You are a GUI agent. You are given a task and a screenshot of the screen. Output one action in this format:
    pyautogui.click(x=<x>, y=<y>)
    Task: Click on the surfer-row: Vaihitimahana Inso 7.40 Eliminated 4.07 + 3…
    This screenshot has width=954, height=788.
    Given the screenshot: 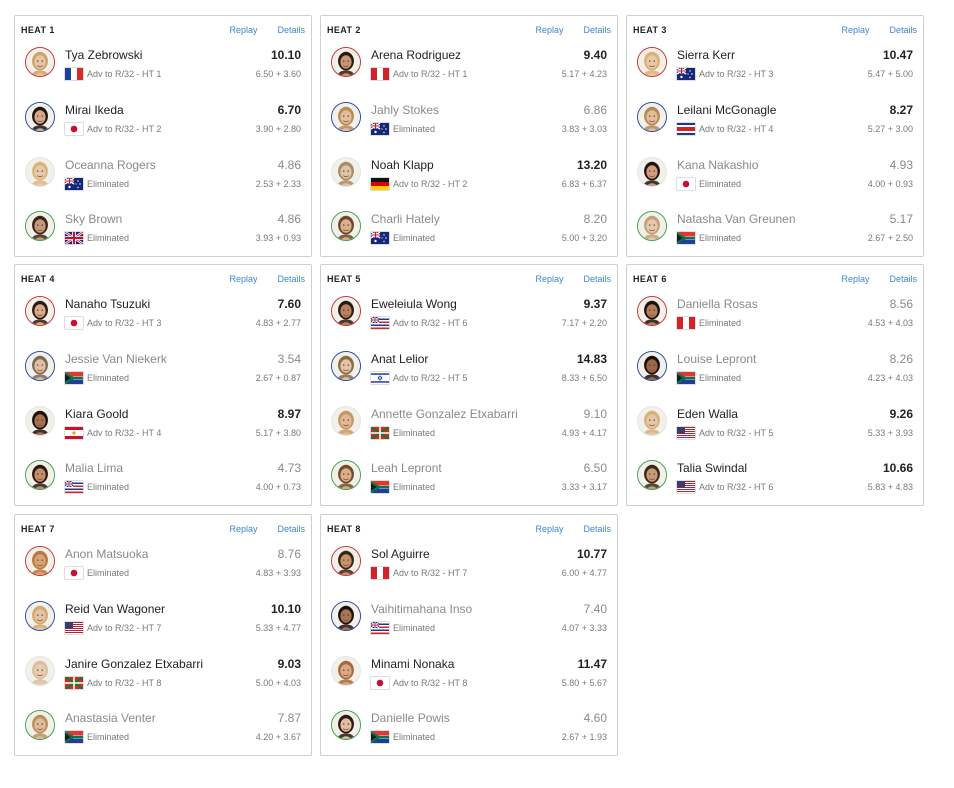 What is the action you would take?
    pyautogui.click(x=469, y=626)
    